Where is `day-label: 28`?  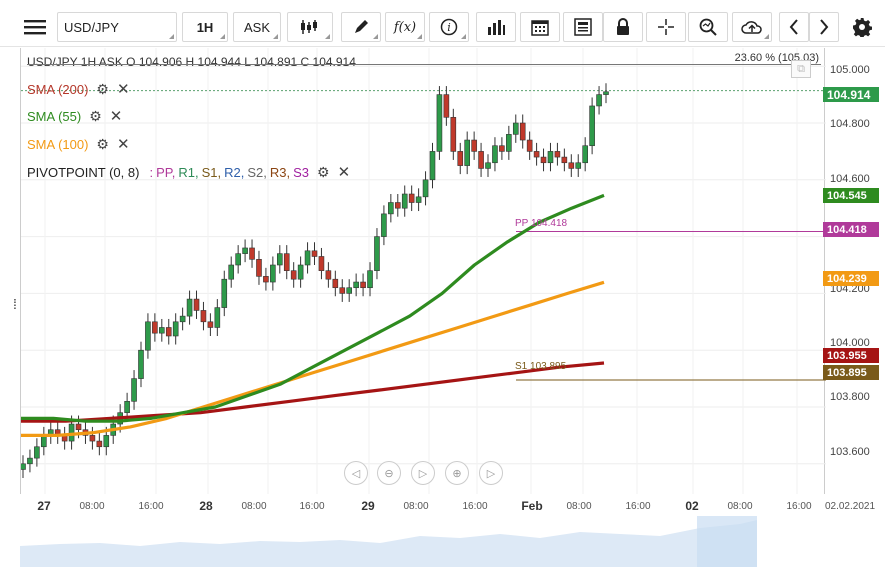 day-label: 28 is located at coordinates (206, 506).